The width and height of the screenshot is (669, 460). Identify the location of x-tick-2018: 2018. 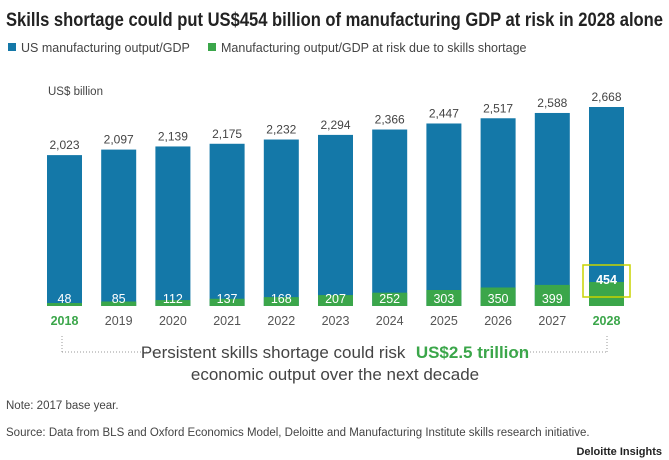
(65, 321).